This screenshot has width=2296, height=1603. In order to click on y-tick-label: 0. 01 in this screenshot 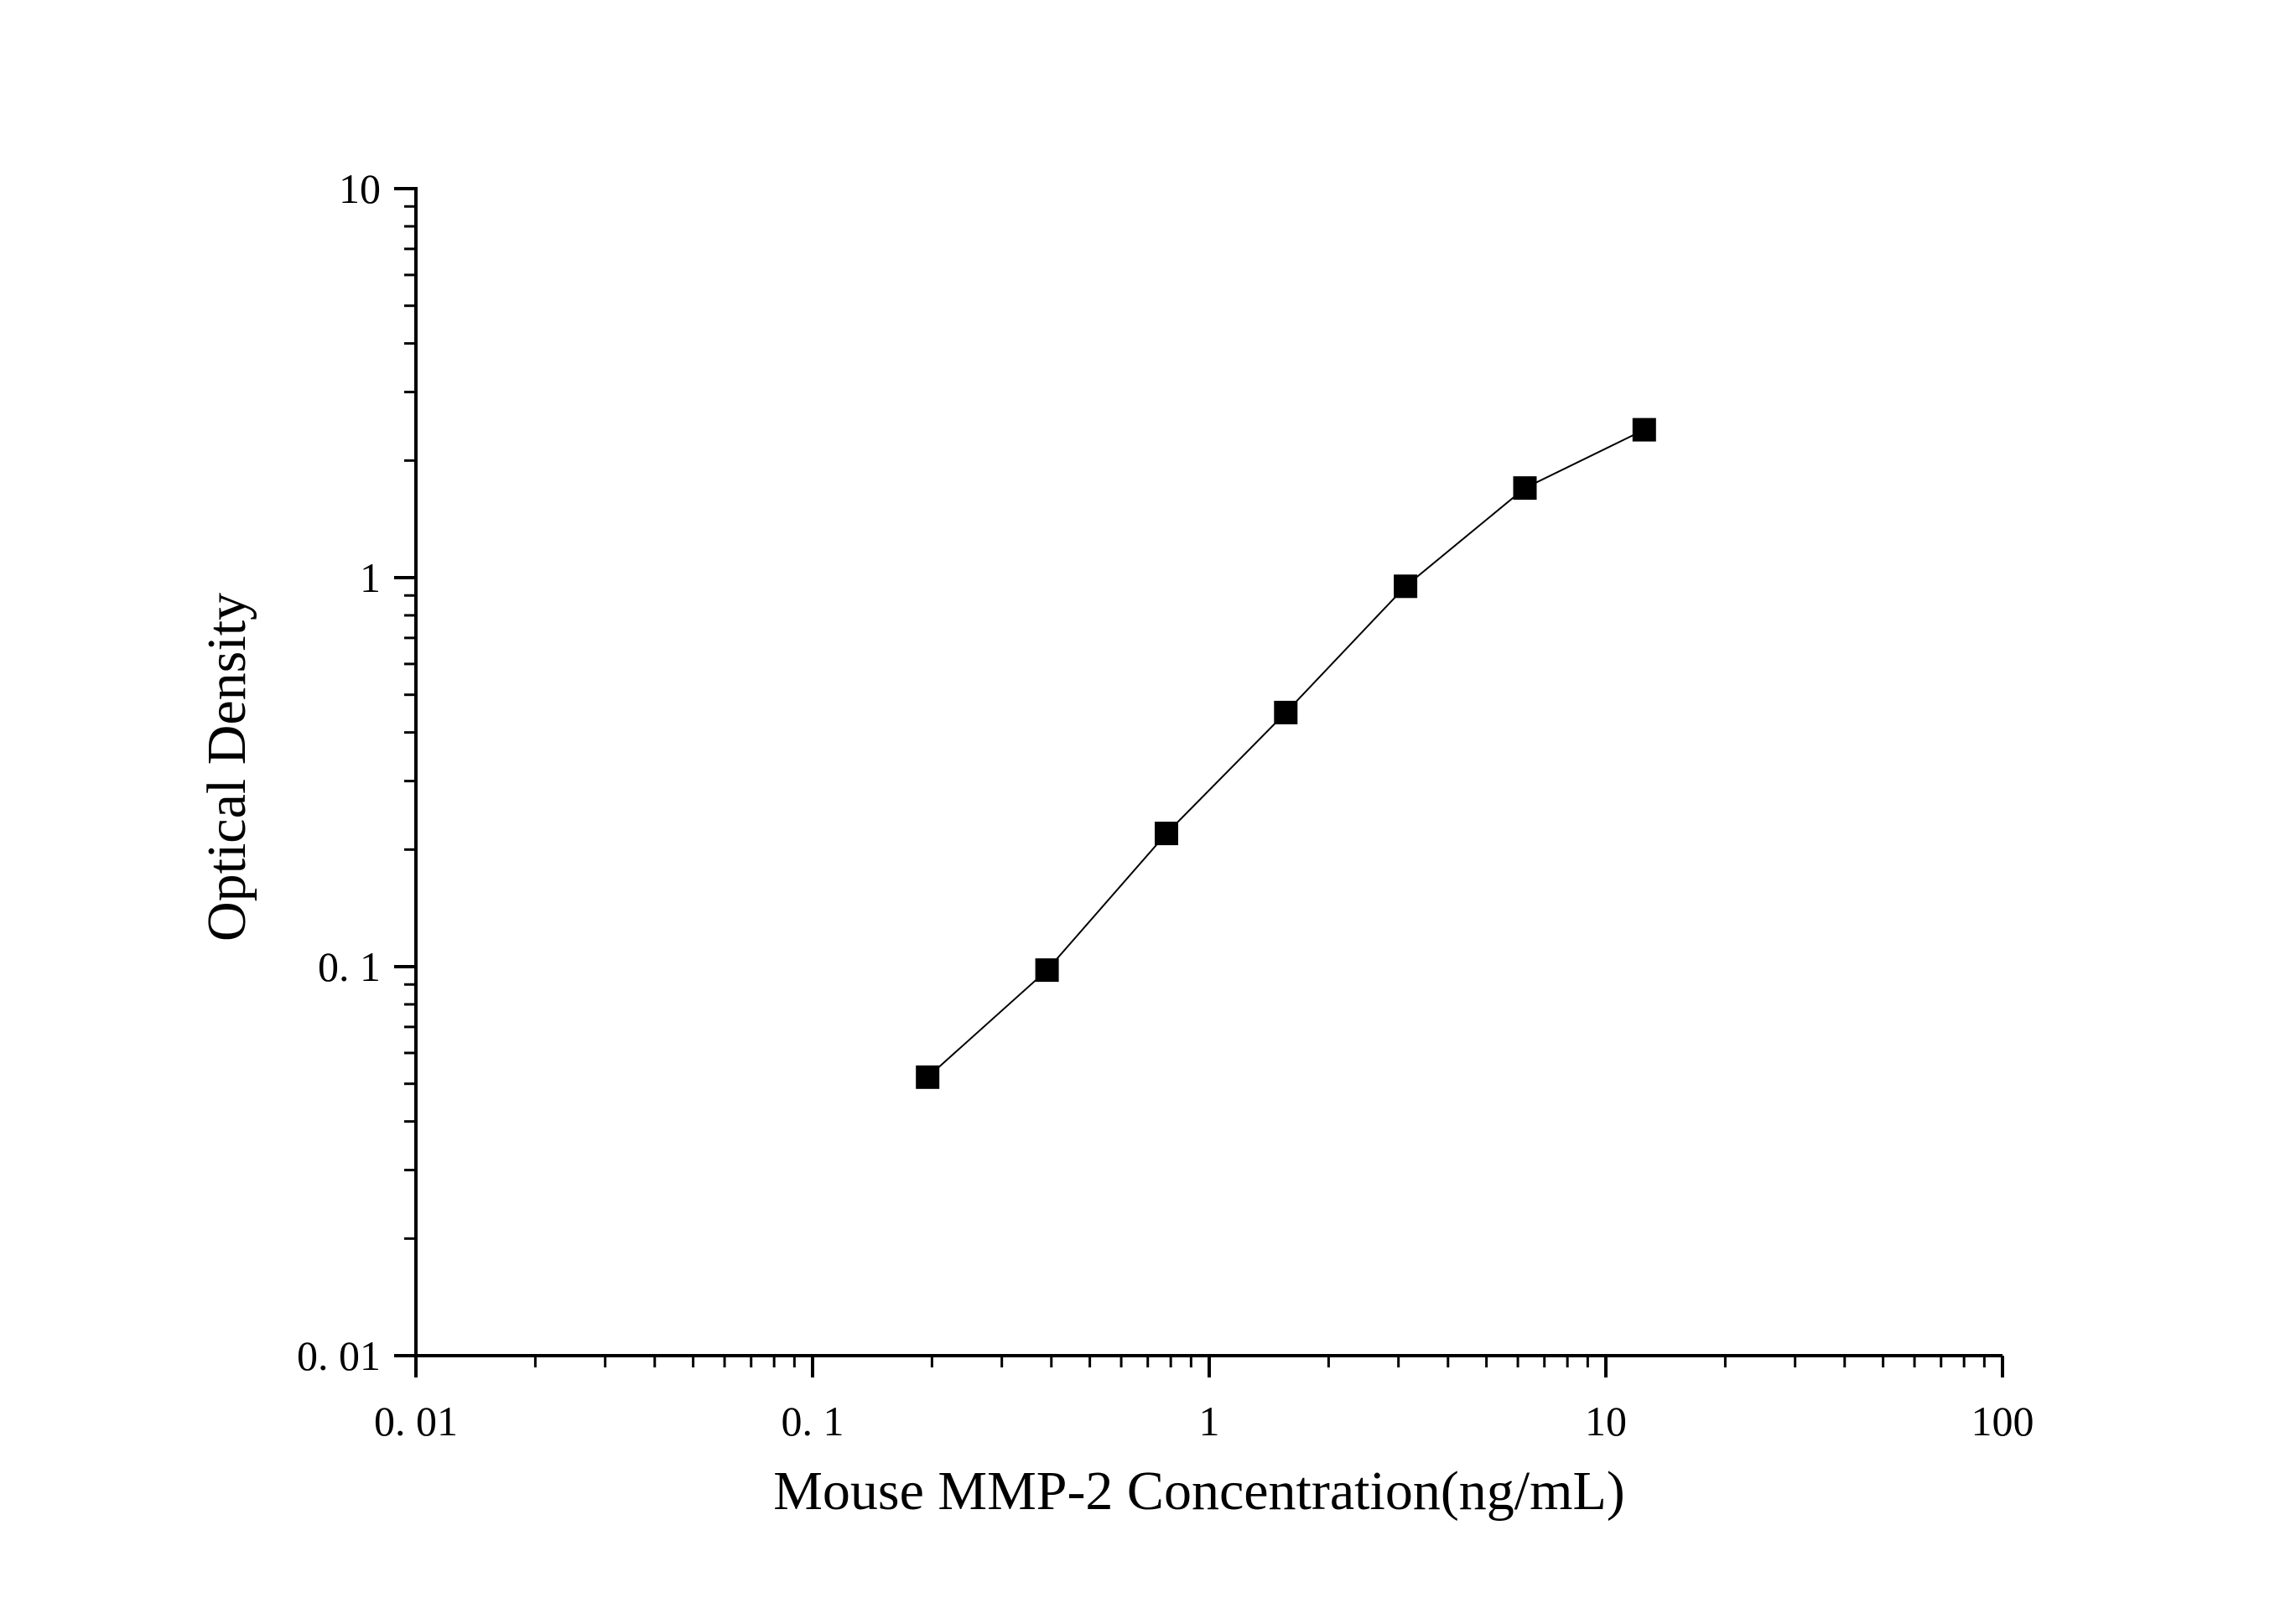, I will do `click(339, 1355)`.